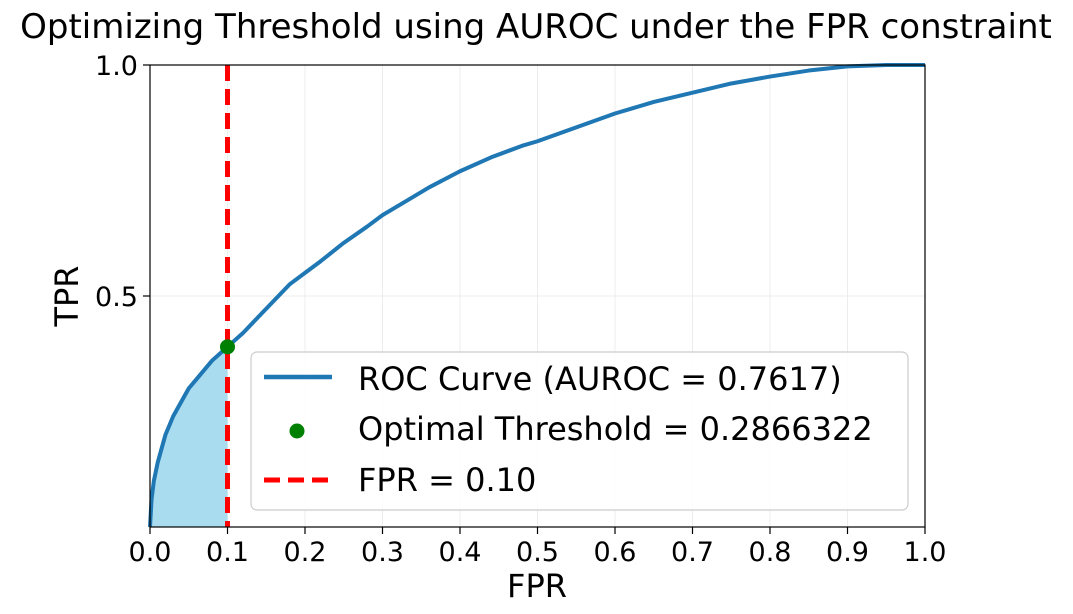  What do you see at coordinates (122, 182) in the screenshot?
I see `y-axis-ticks: 0.5 1.0` at bounding box center [122, 182].